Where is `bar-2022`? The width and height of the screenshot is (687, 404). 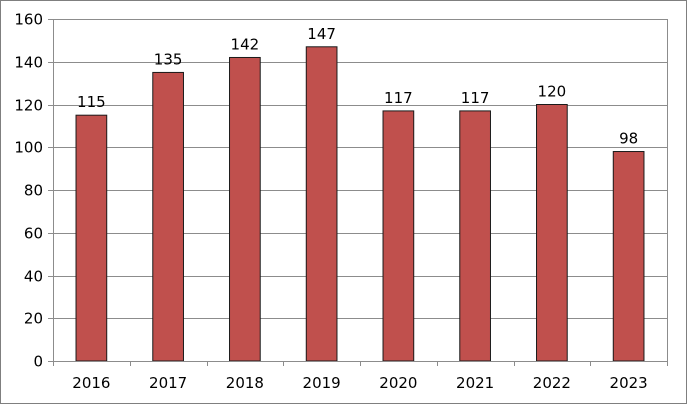
bar-2022 is located at coordinates (552, 233).